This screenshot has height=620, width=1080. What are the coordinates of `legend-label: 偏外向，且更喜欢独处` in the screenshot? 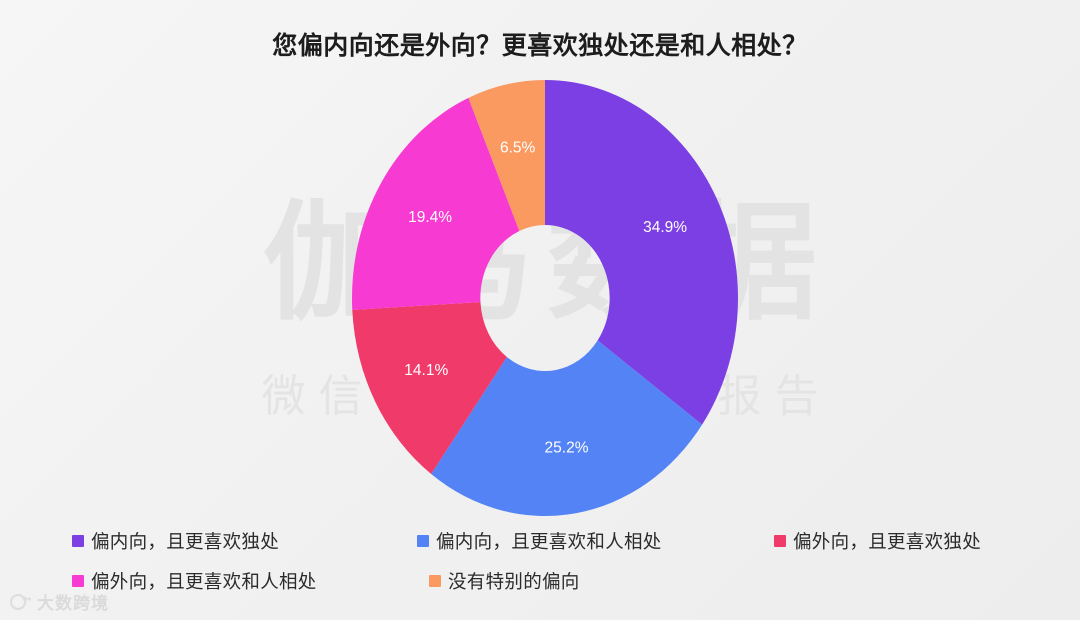 It's located at (887, 541).